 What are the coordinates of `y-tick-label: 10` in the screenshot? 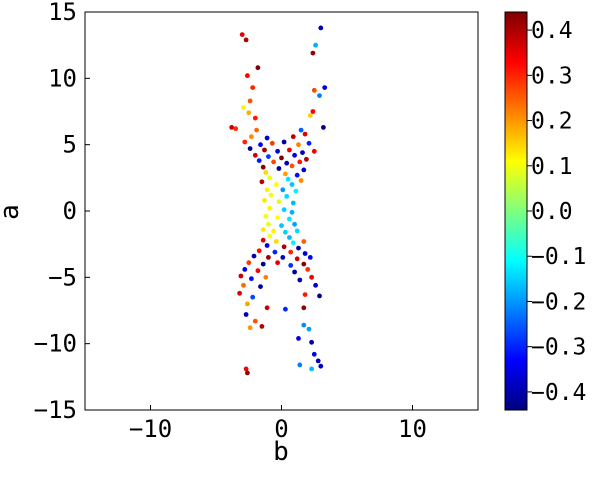 It's located at (62, 78).